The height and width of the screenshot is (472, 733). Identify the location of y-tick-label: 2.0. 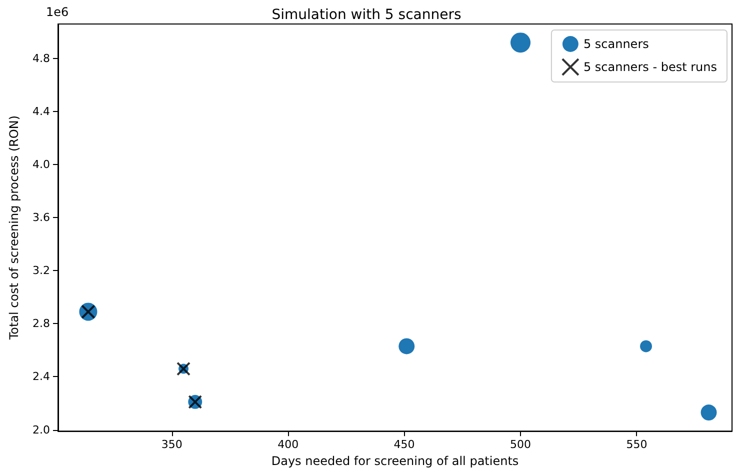
(41, 429).